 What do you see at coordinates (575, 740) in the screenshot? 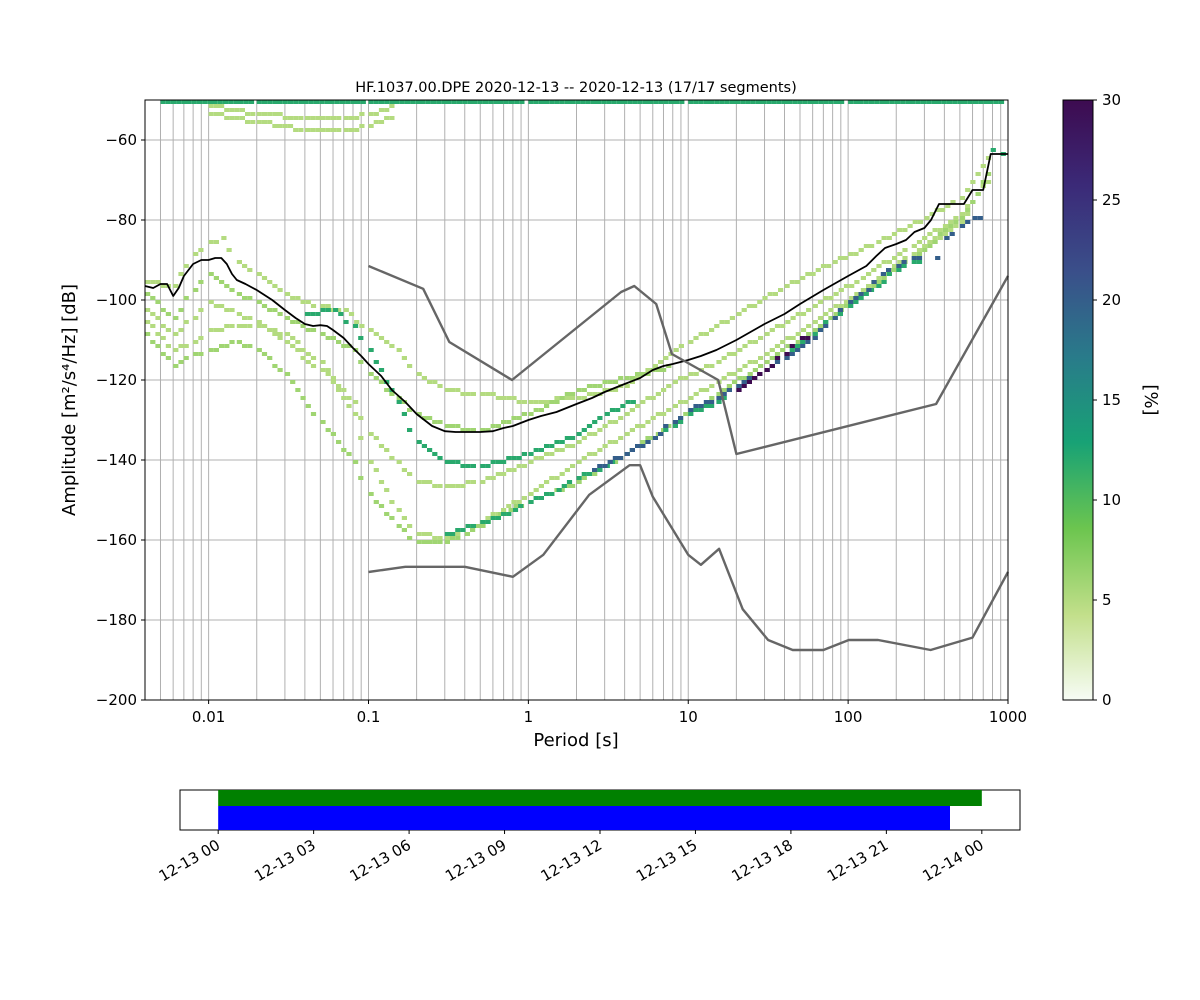
I see `x-axis-label: Period [s]` at bounding box center [575, 740].